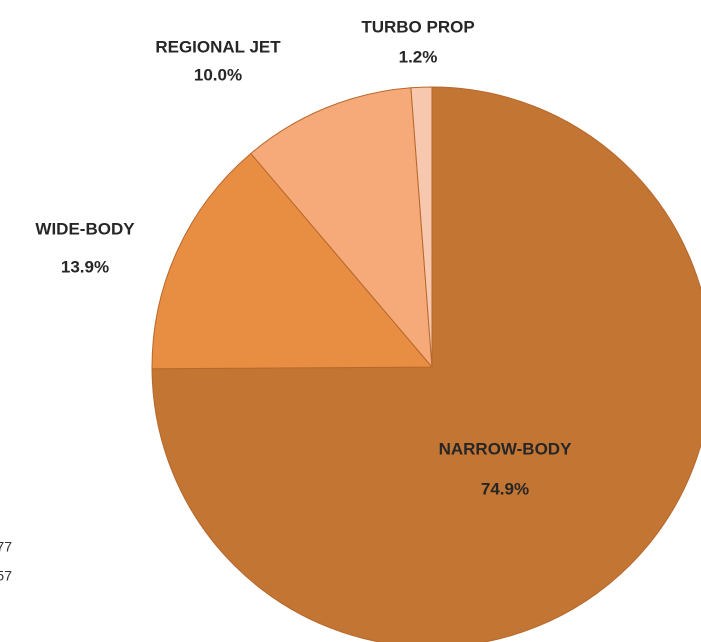 The width and height of the screenshot is (701, 642). I want to click on slice-label: WIDE-BODY, so click(85, 228).